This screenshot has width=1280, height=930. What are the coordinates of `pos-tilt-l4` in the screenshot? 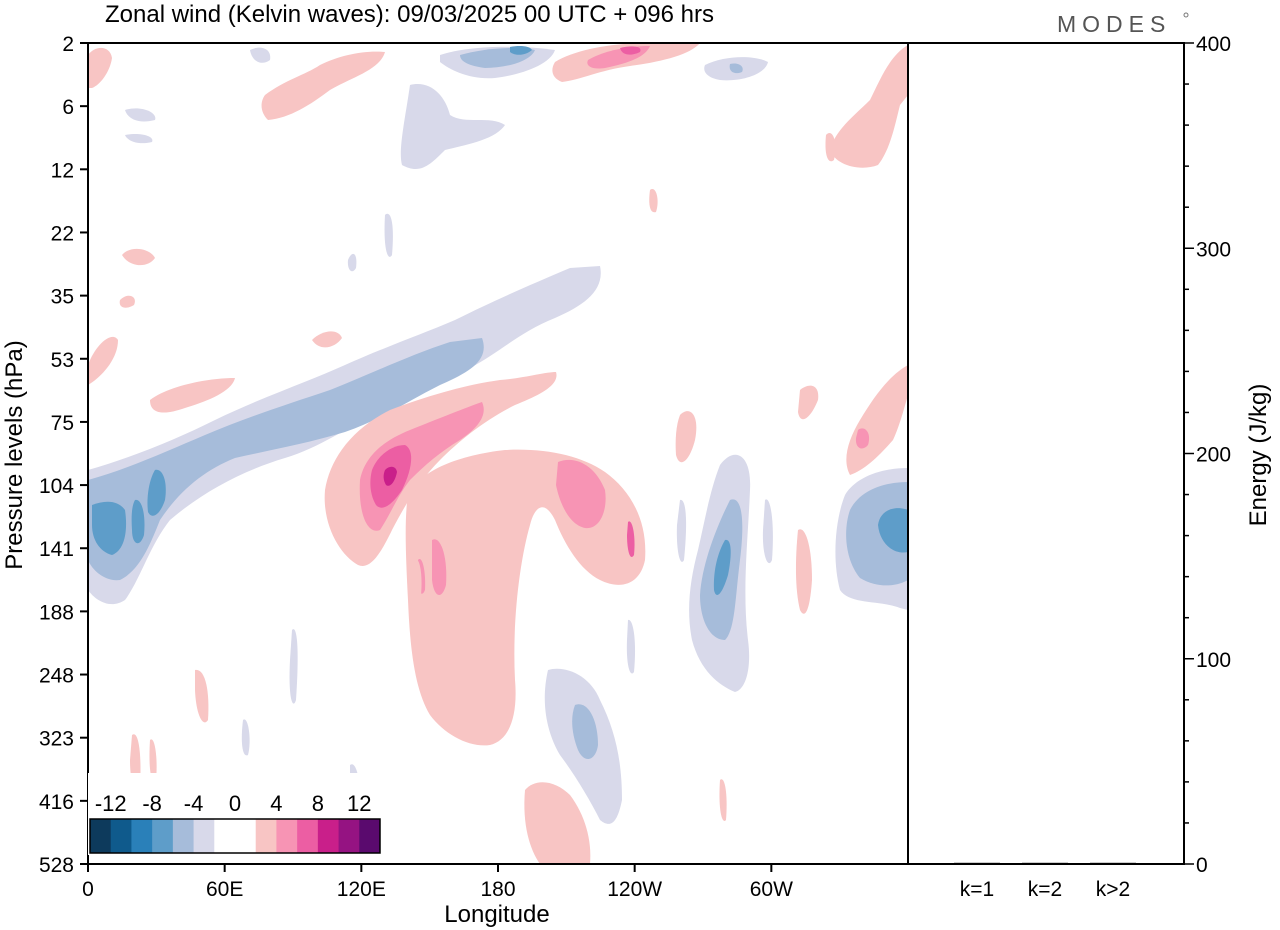 It's located at (390, 476).